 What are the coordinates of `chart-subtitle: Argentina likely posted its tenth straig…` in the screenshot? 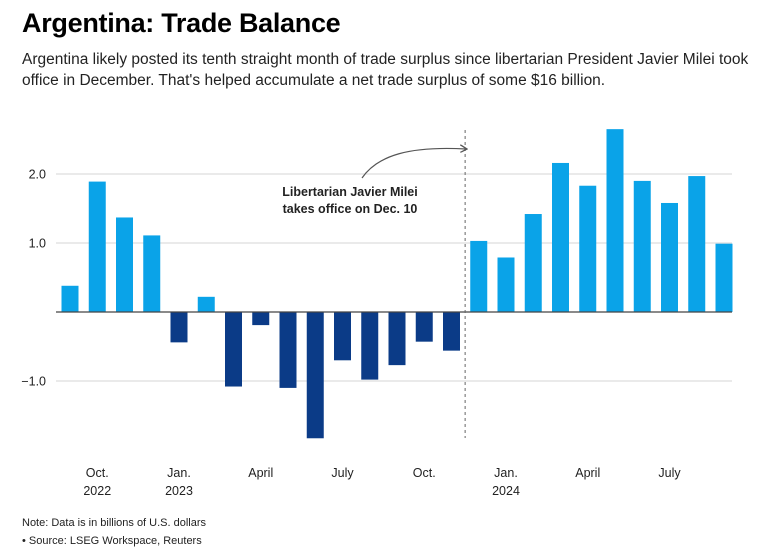 It's located at (385, 70).